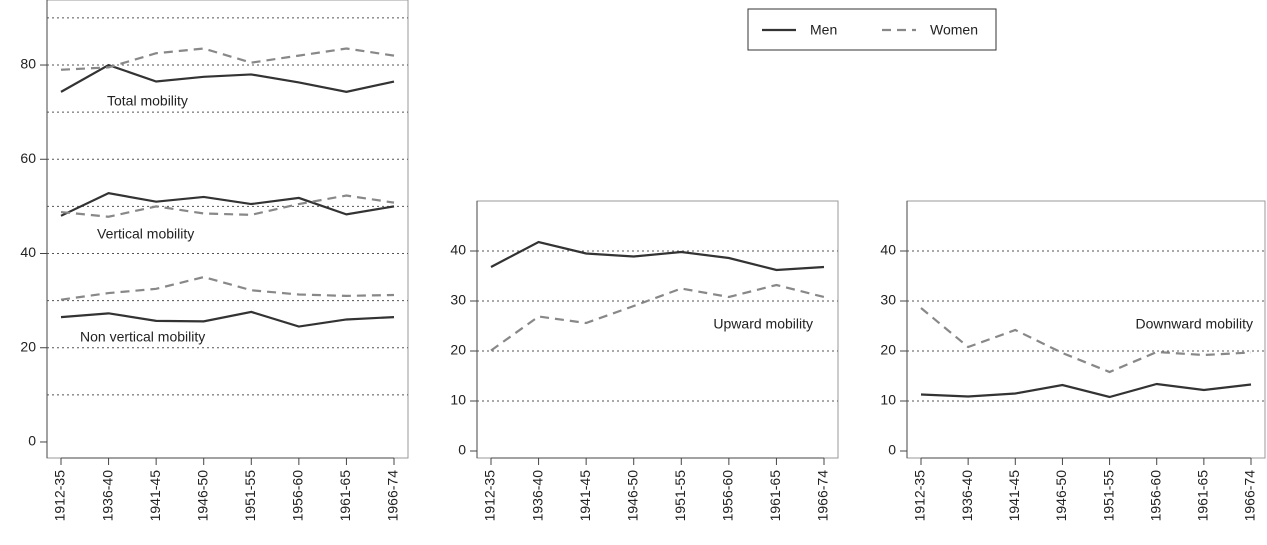  What do you see at coordinates (147, 101) in the screenshot?
I see `annotation: Total mobility` at bounding box center [147, 101].